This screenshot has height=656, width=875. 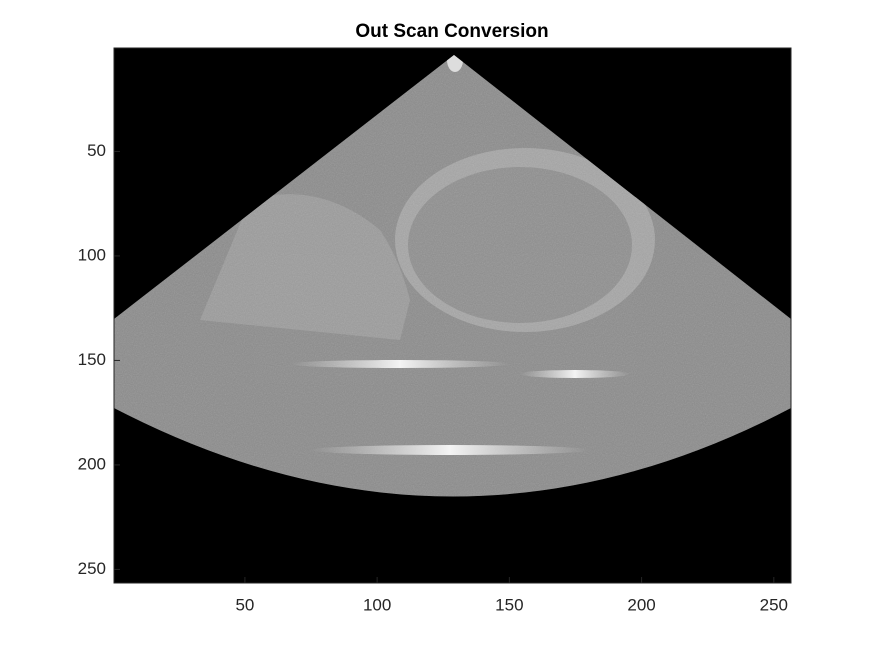 What do you see at coordinates (96, 150) in the screenshot?
I see `y-tick-label: 50` at bounding box center [96, 150].